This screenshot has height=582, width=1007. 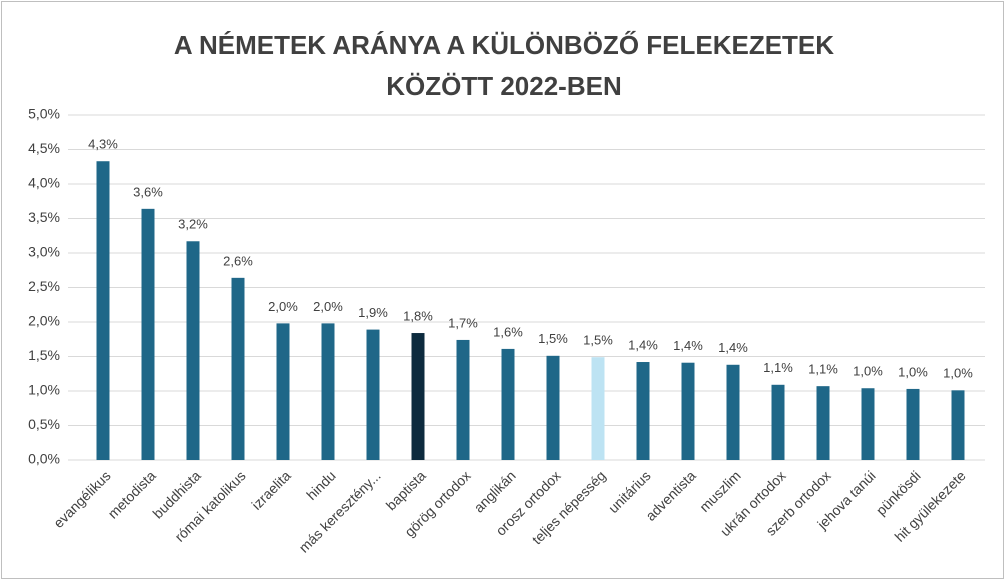 What do you see at coordinates (44, 286) in the screenshot?
I see `y-tick-label: 2,5%` at bounding box center [44, 286].